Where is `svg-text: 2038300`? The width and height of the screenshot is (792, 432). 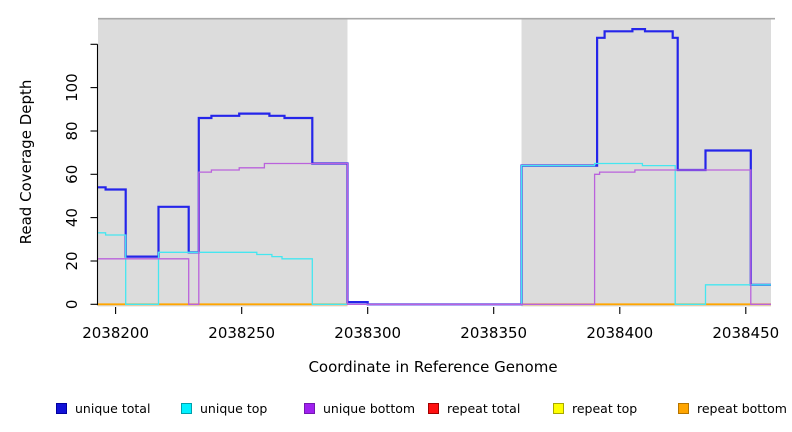
svg-text: 2038300 is located at coordinates (367, 333).